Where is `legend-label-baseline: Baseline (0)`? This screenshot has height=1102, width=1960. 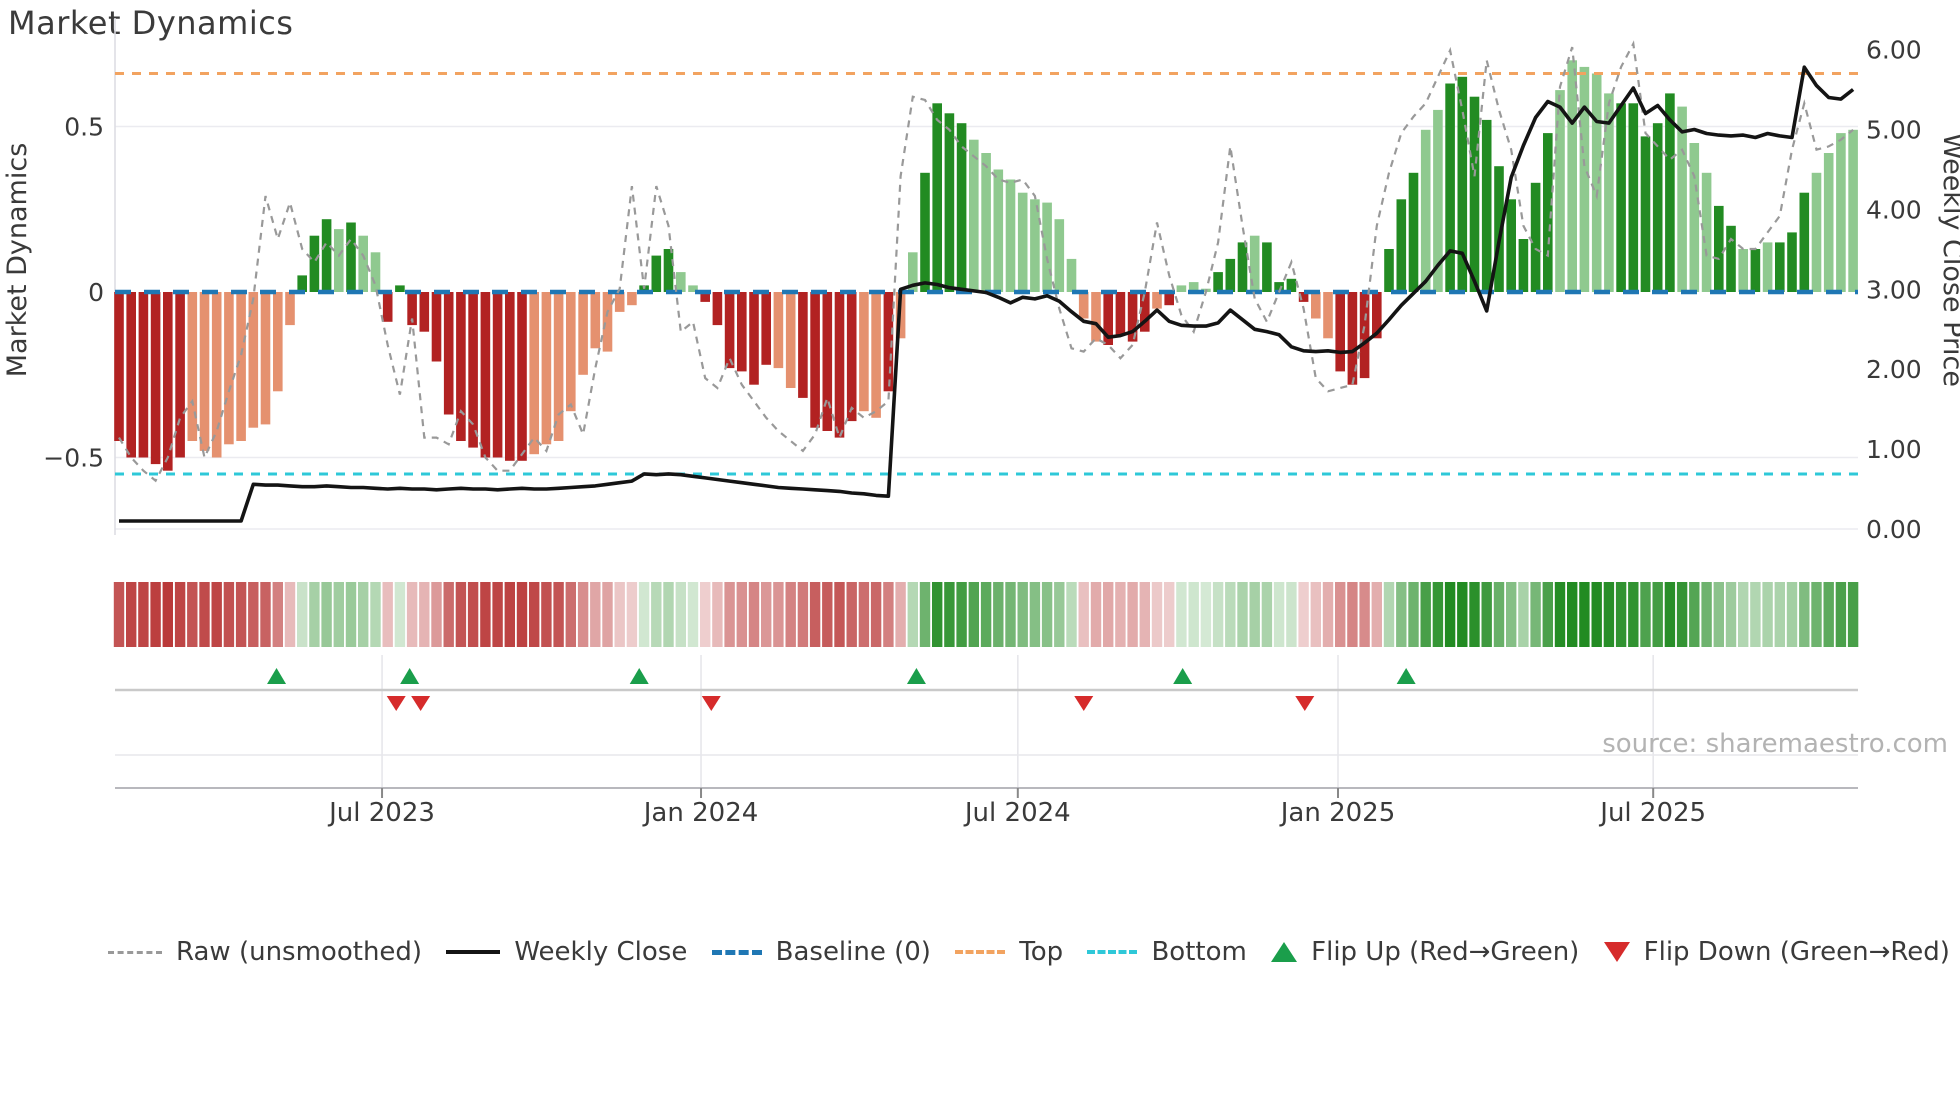
legend-label-baseline: Baseline (0) is located at coordinates (853, 952).